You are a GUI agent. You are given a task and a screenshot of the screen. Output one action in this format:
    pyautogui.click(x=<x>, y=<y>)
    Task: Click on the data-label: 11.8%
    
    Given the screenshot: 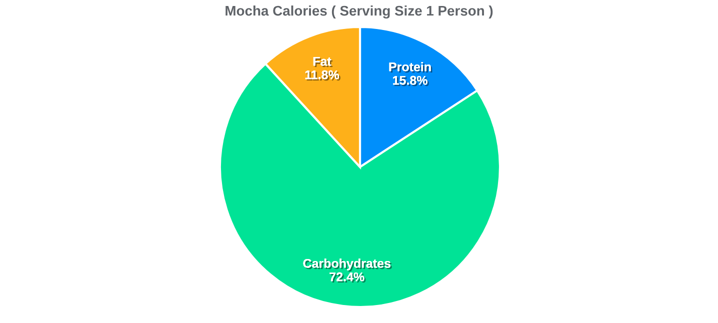 What is the action you would take?
    pyautogui.click(x=322, y=75)
    